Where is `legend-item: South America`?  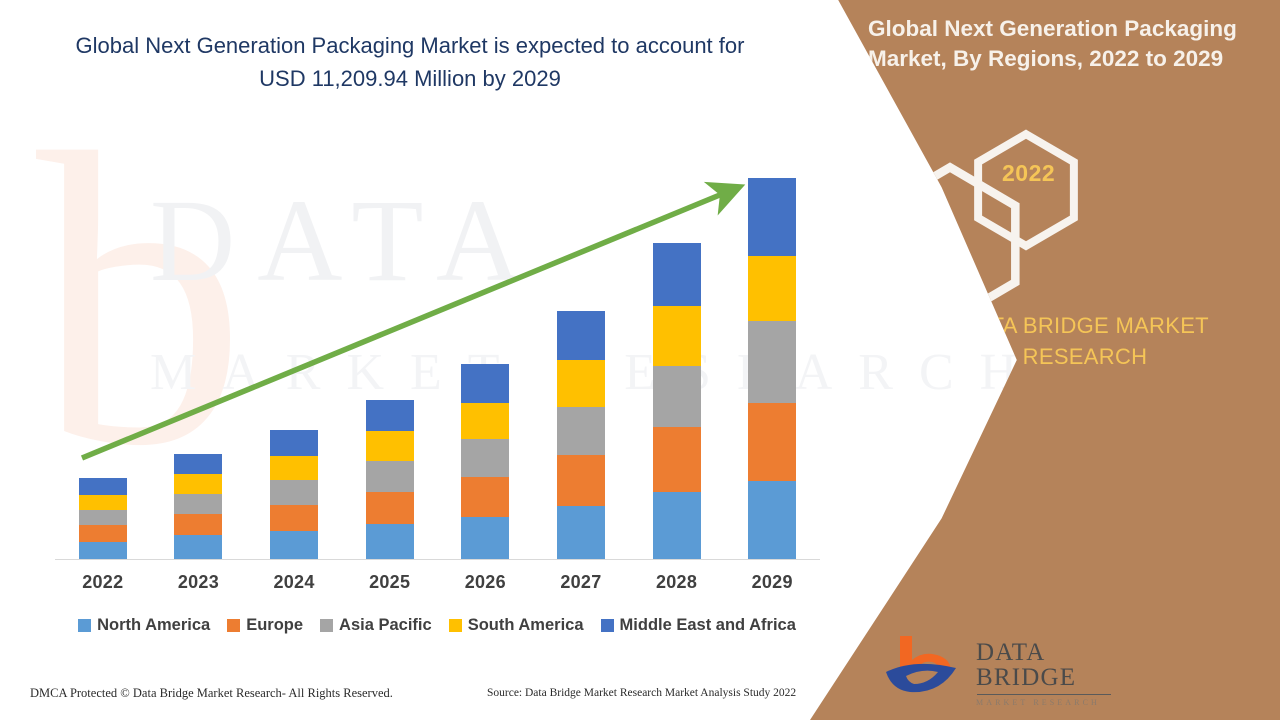
legend-item: South America is located at coordinates (516, 625).